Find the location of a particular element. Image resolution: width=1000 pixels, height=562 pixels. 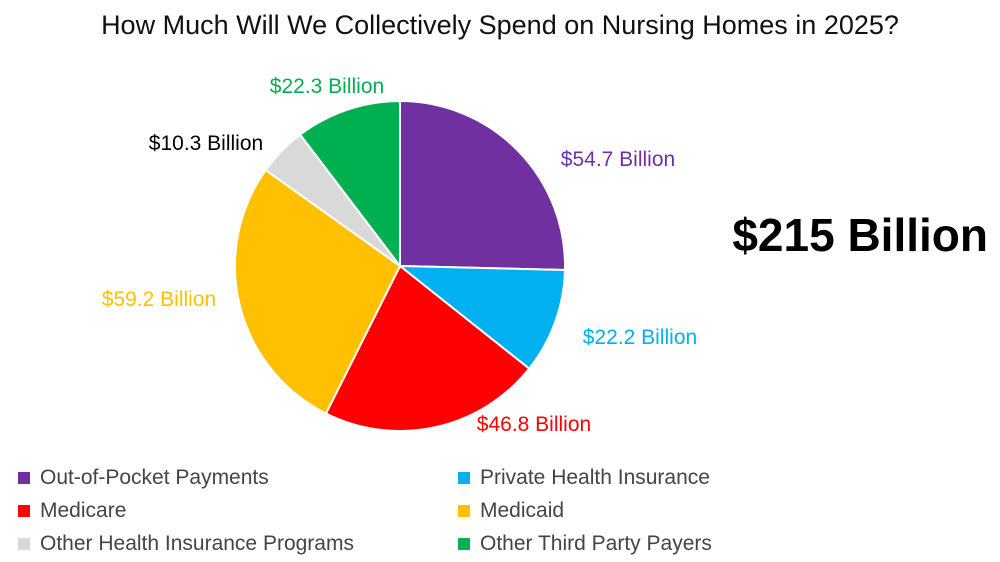

legend-item-private-insurance: Private Health Insurance is located at coordinates (584, 478).